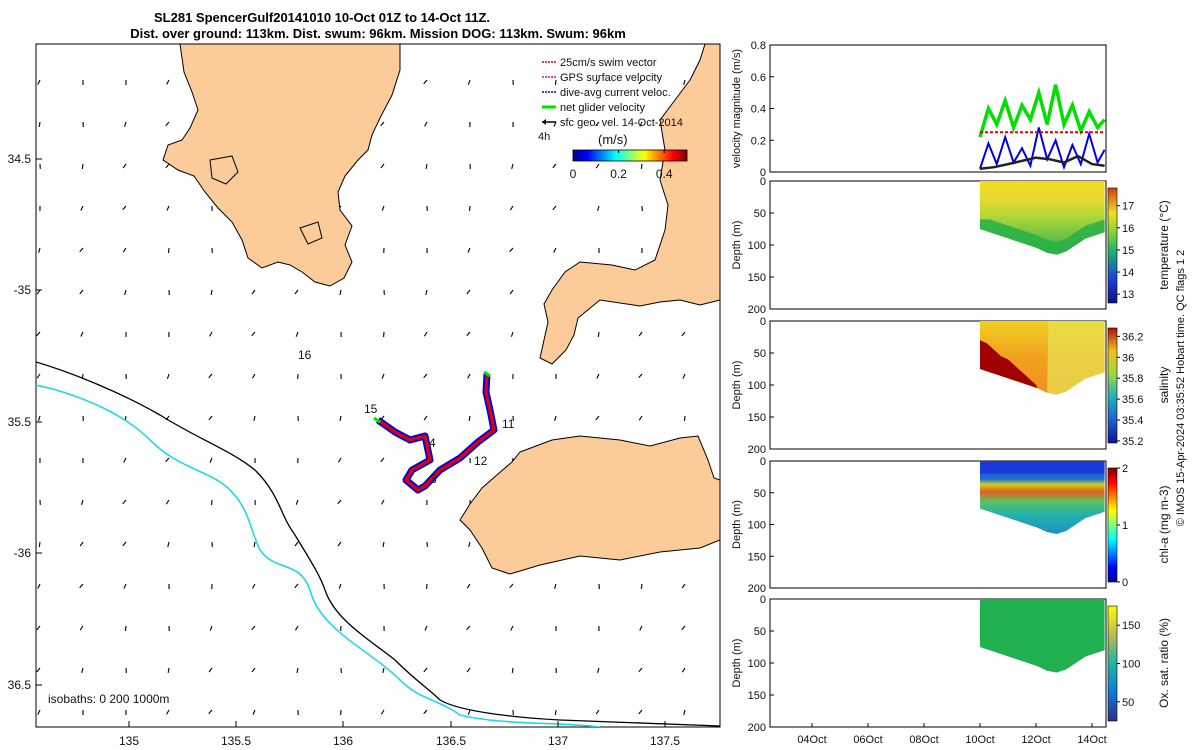  Describe the element at coordinates (615, 93) in the screenshot. I see `legend-dive-avg: dive-avg current veloc.` at that location.